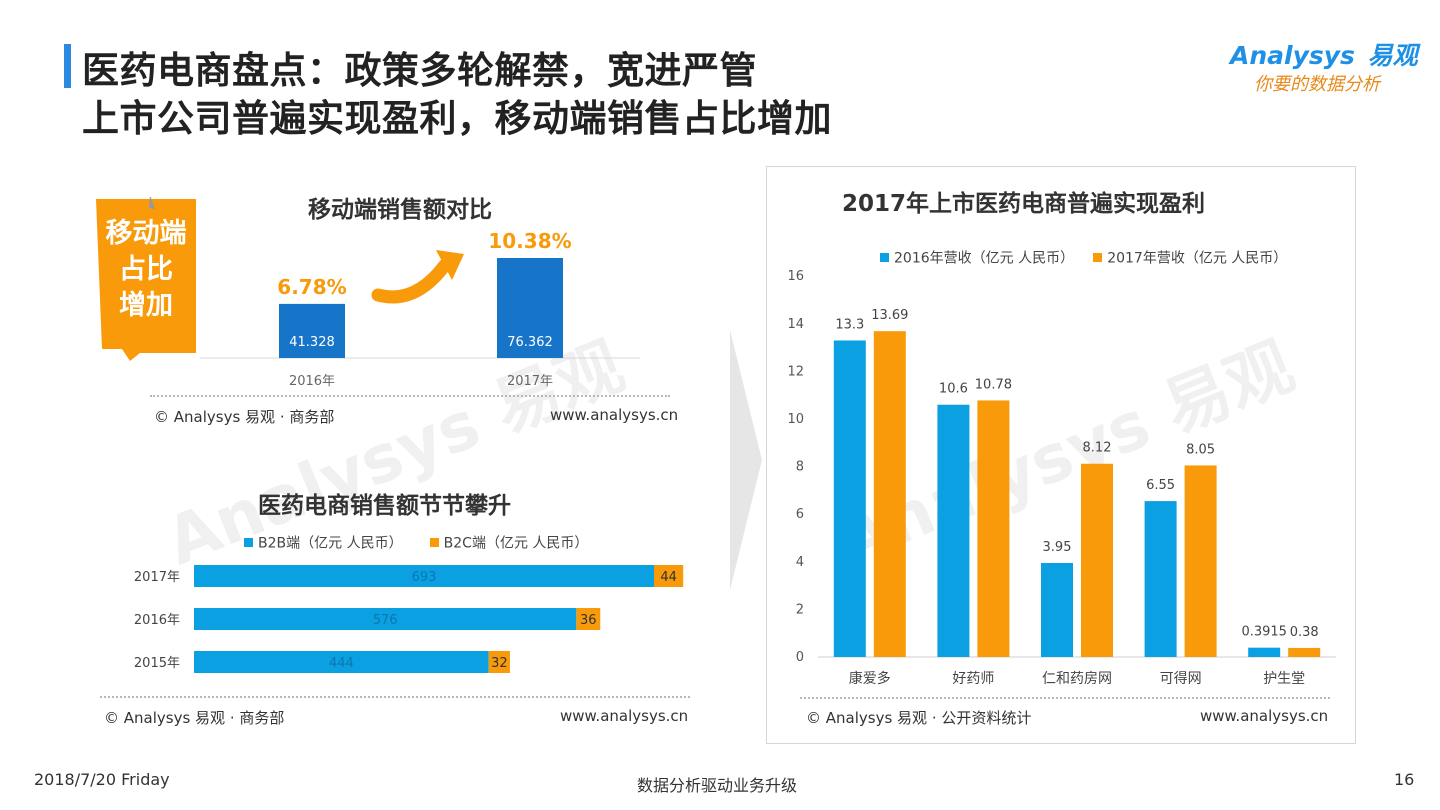 Image resolution: width=1440 pixels, height=810 pixels. Describe the element at coordinates (157, 577) in the screenshot. I see `y-tick-label: 2017年` at that location.